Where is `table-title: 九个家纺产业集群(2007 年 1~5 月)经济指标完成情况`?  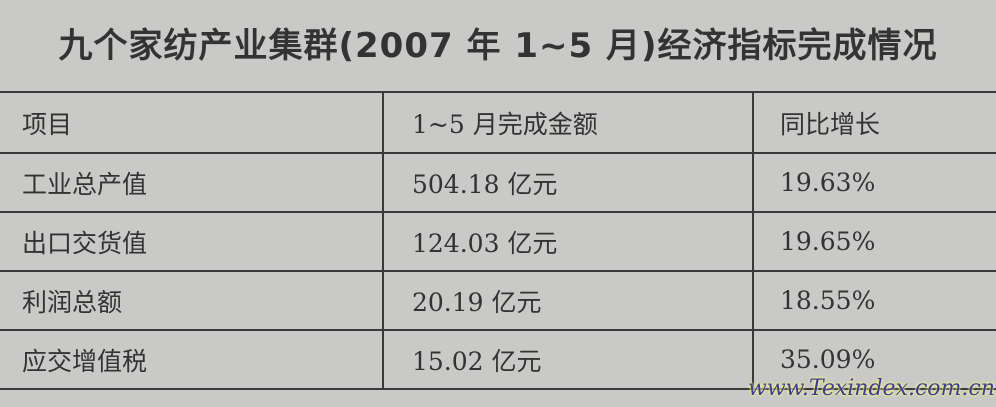
table-title: 九个家纺产业集群(2007 年 1~5 月)经济指标完成情况 is located at coordinates (498, 46).